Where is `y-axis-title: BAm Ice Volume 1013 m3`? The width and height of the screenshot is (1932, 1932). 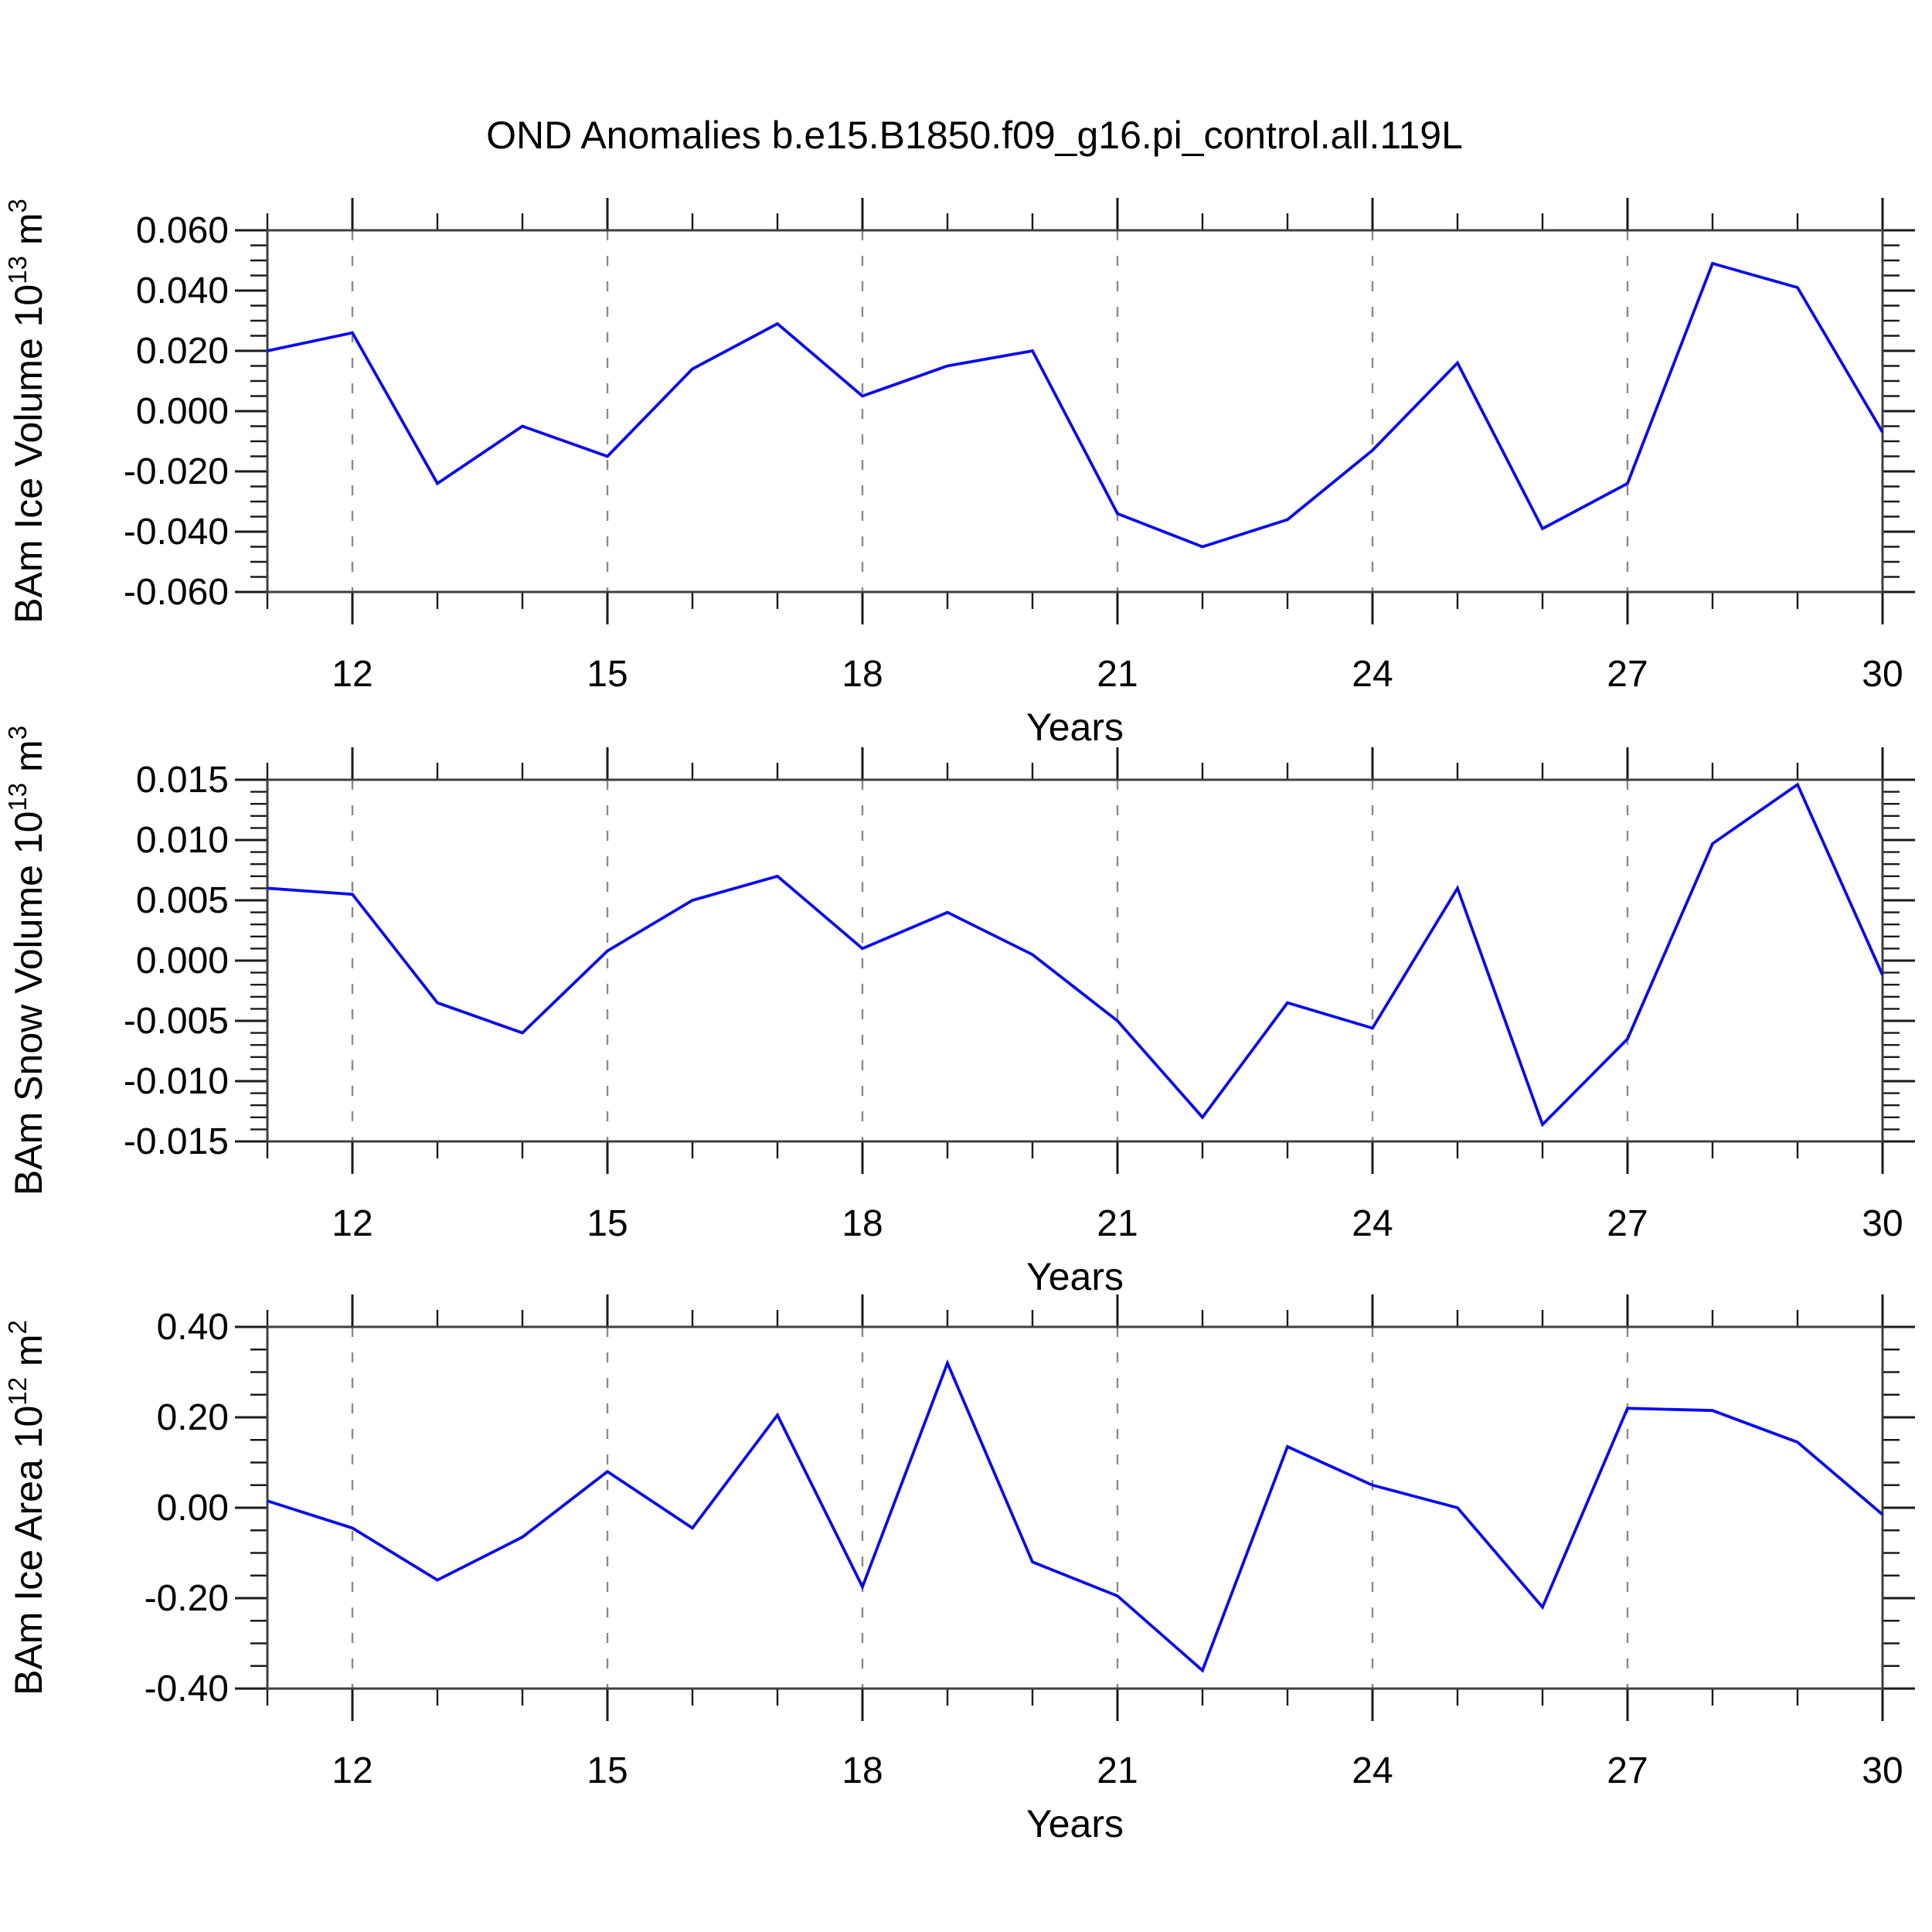
y-axis-title: BAm Ice Volume 1013 m3 is located at coordinates (27, 411).